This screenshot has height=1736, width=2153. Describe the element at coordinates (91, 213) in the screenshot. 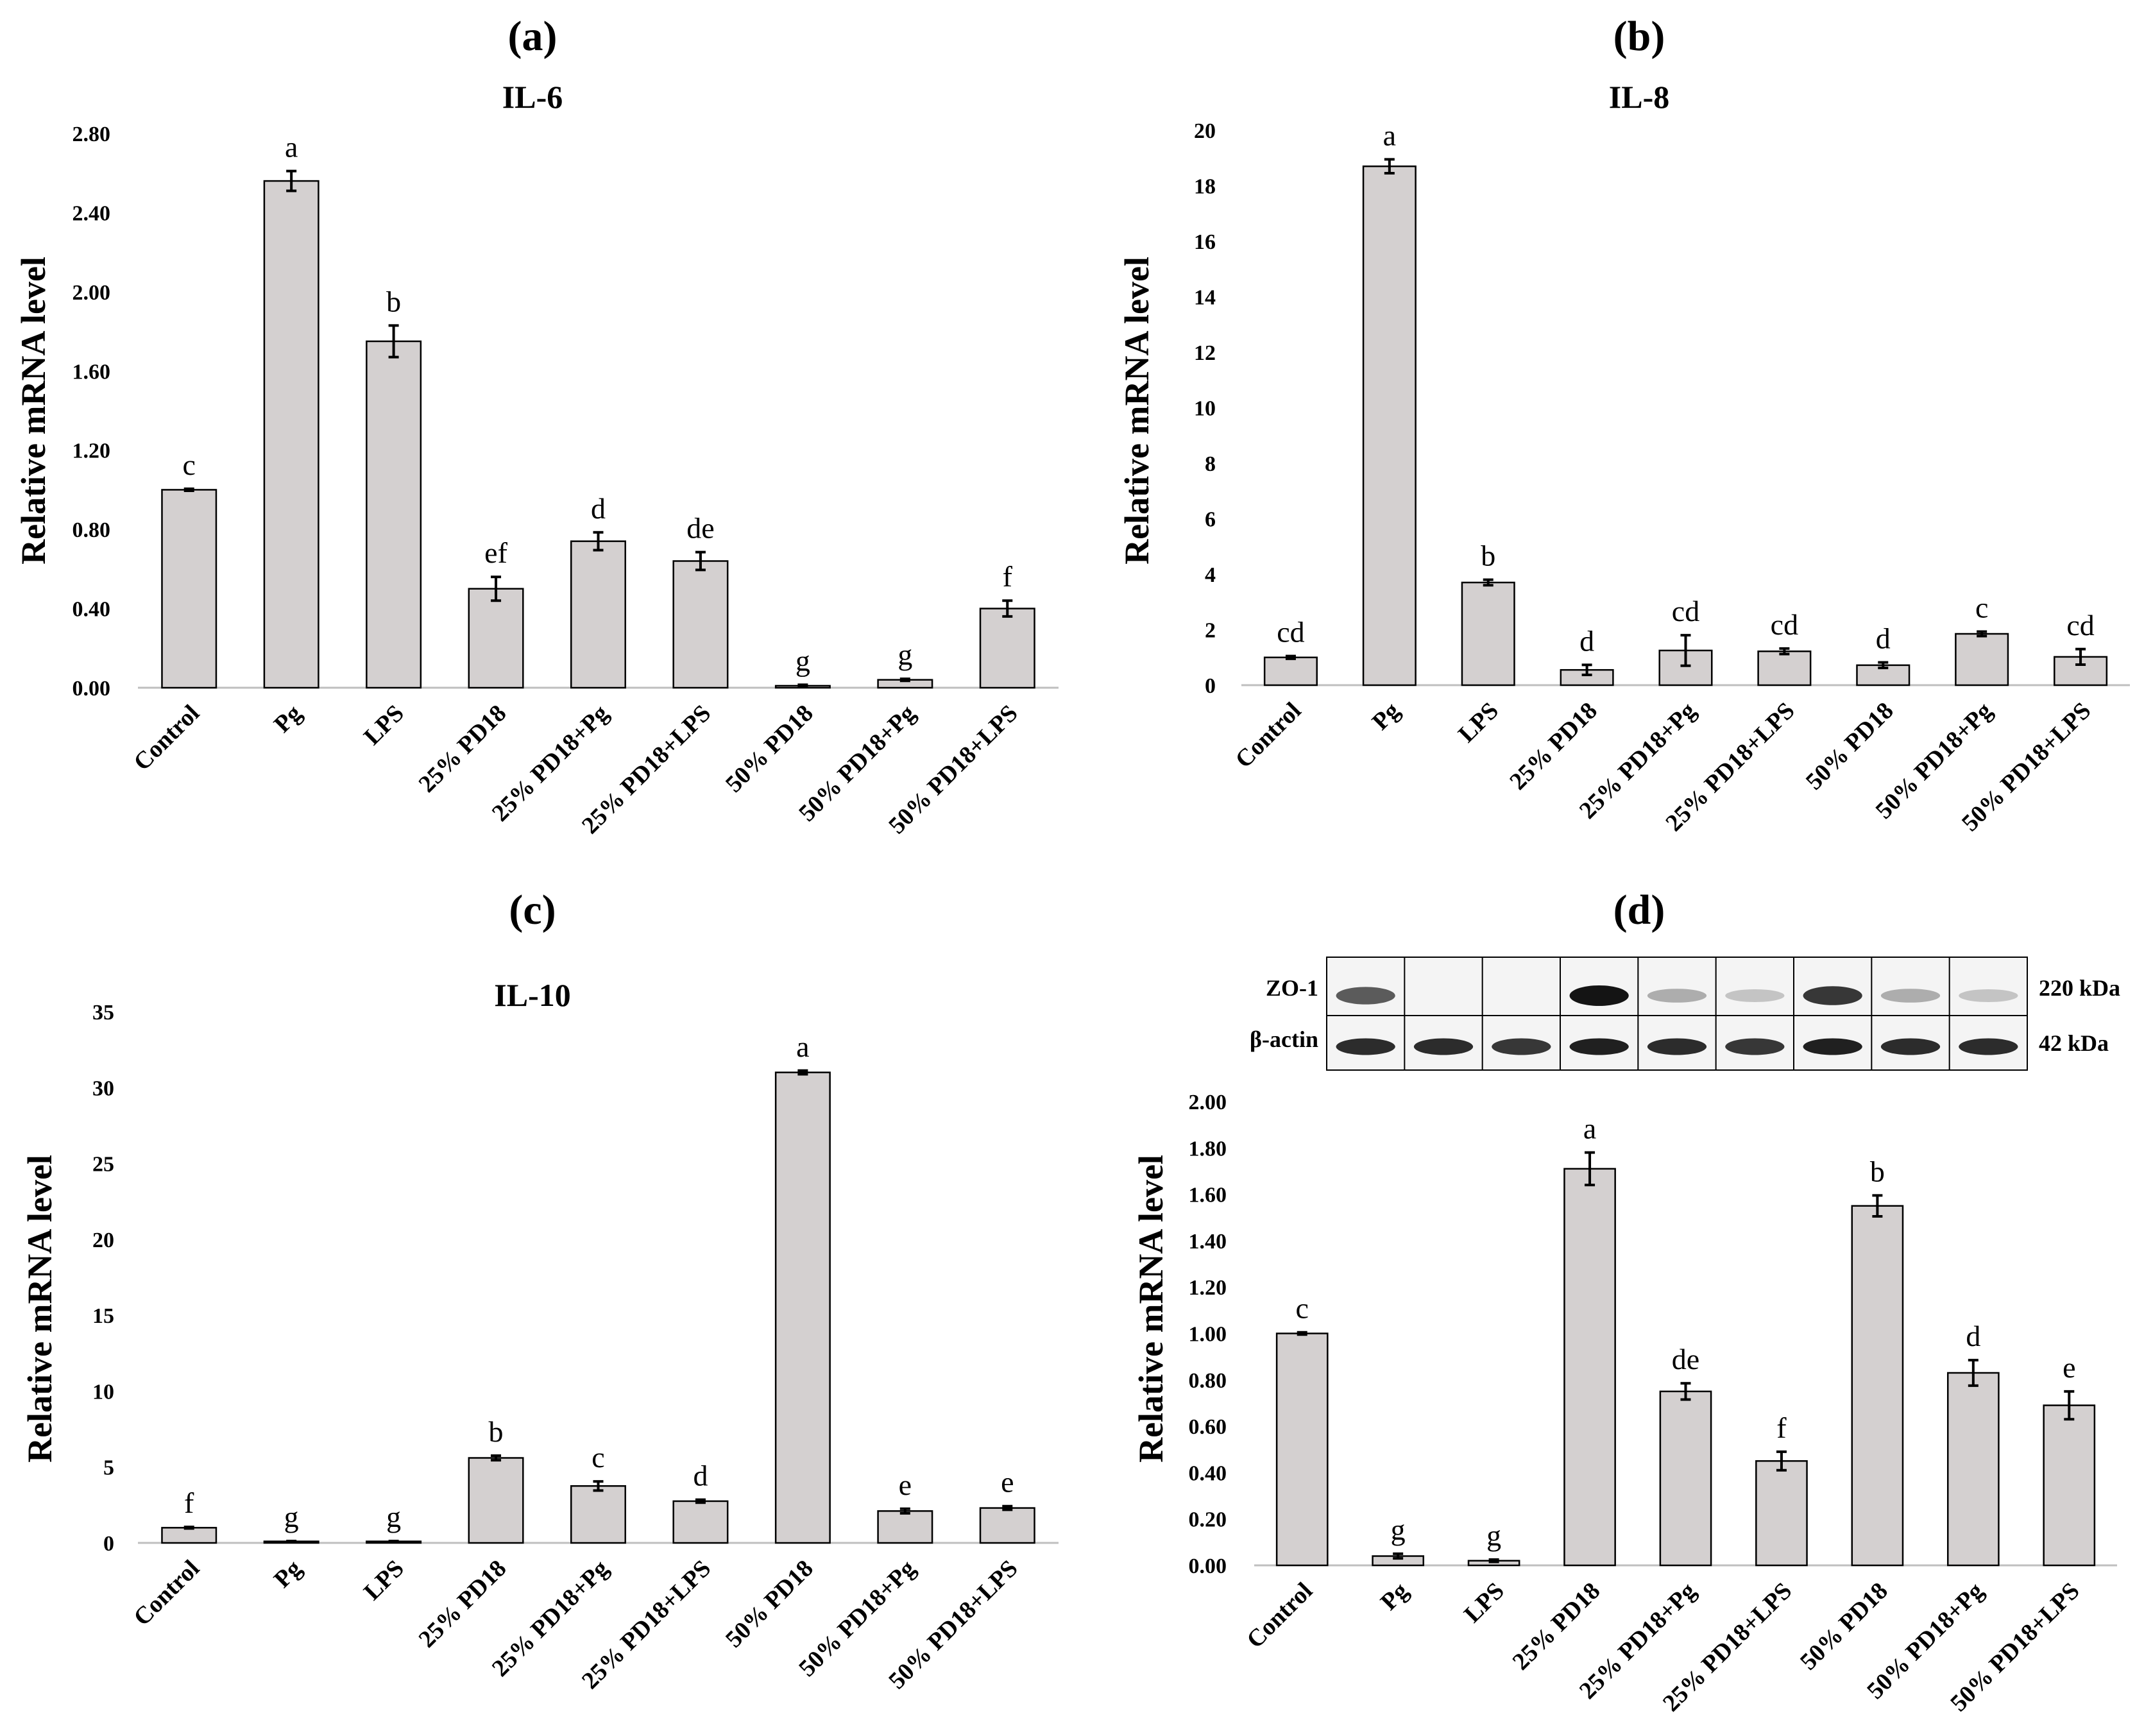

I see `y-tick-label: 2.40` at that location.